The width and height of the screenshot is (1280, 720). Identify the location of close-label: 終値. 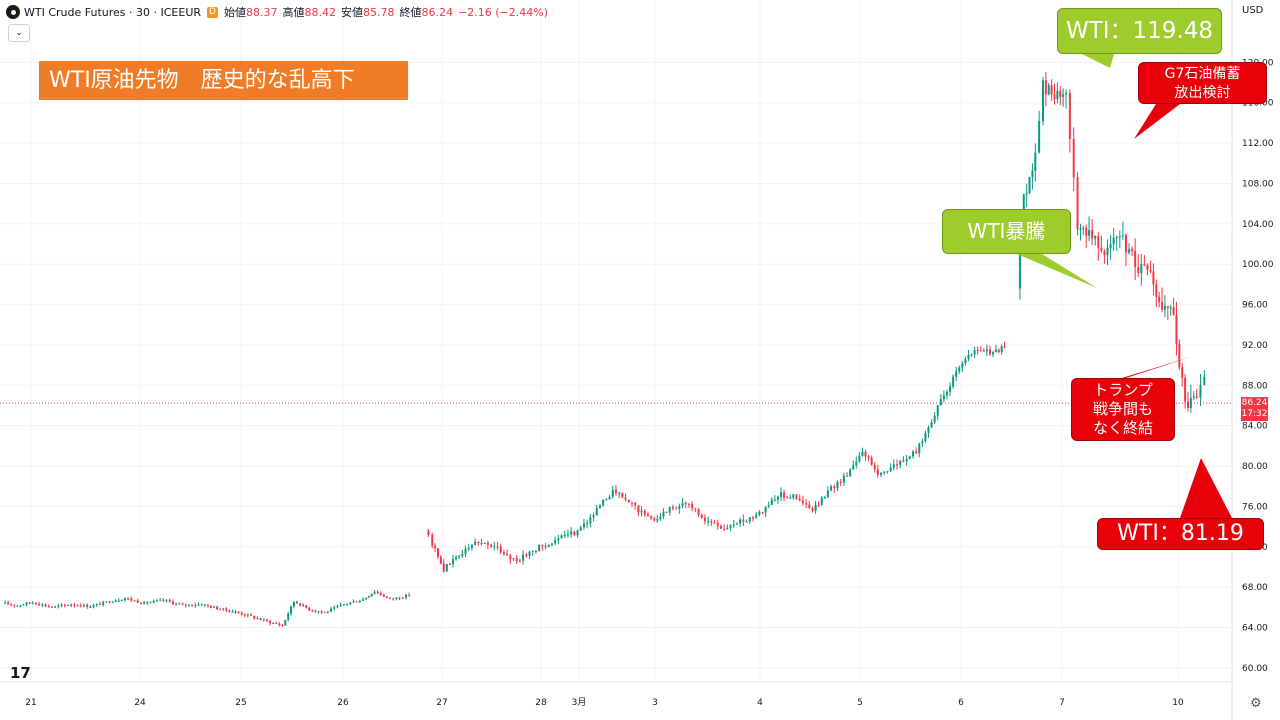
(410, 12).